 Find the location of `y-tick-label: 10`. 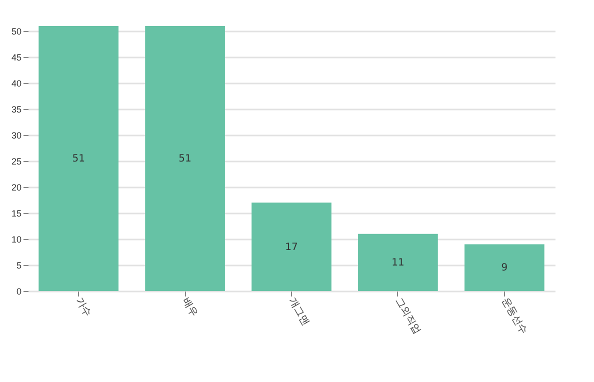

y-tick-label: 10 is located at coordinates (16, 239).